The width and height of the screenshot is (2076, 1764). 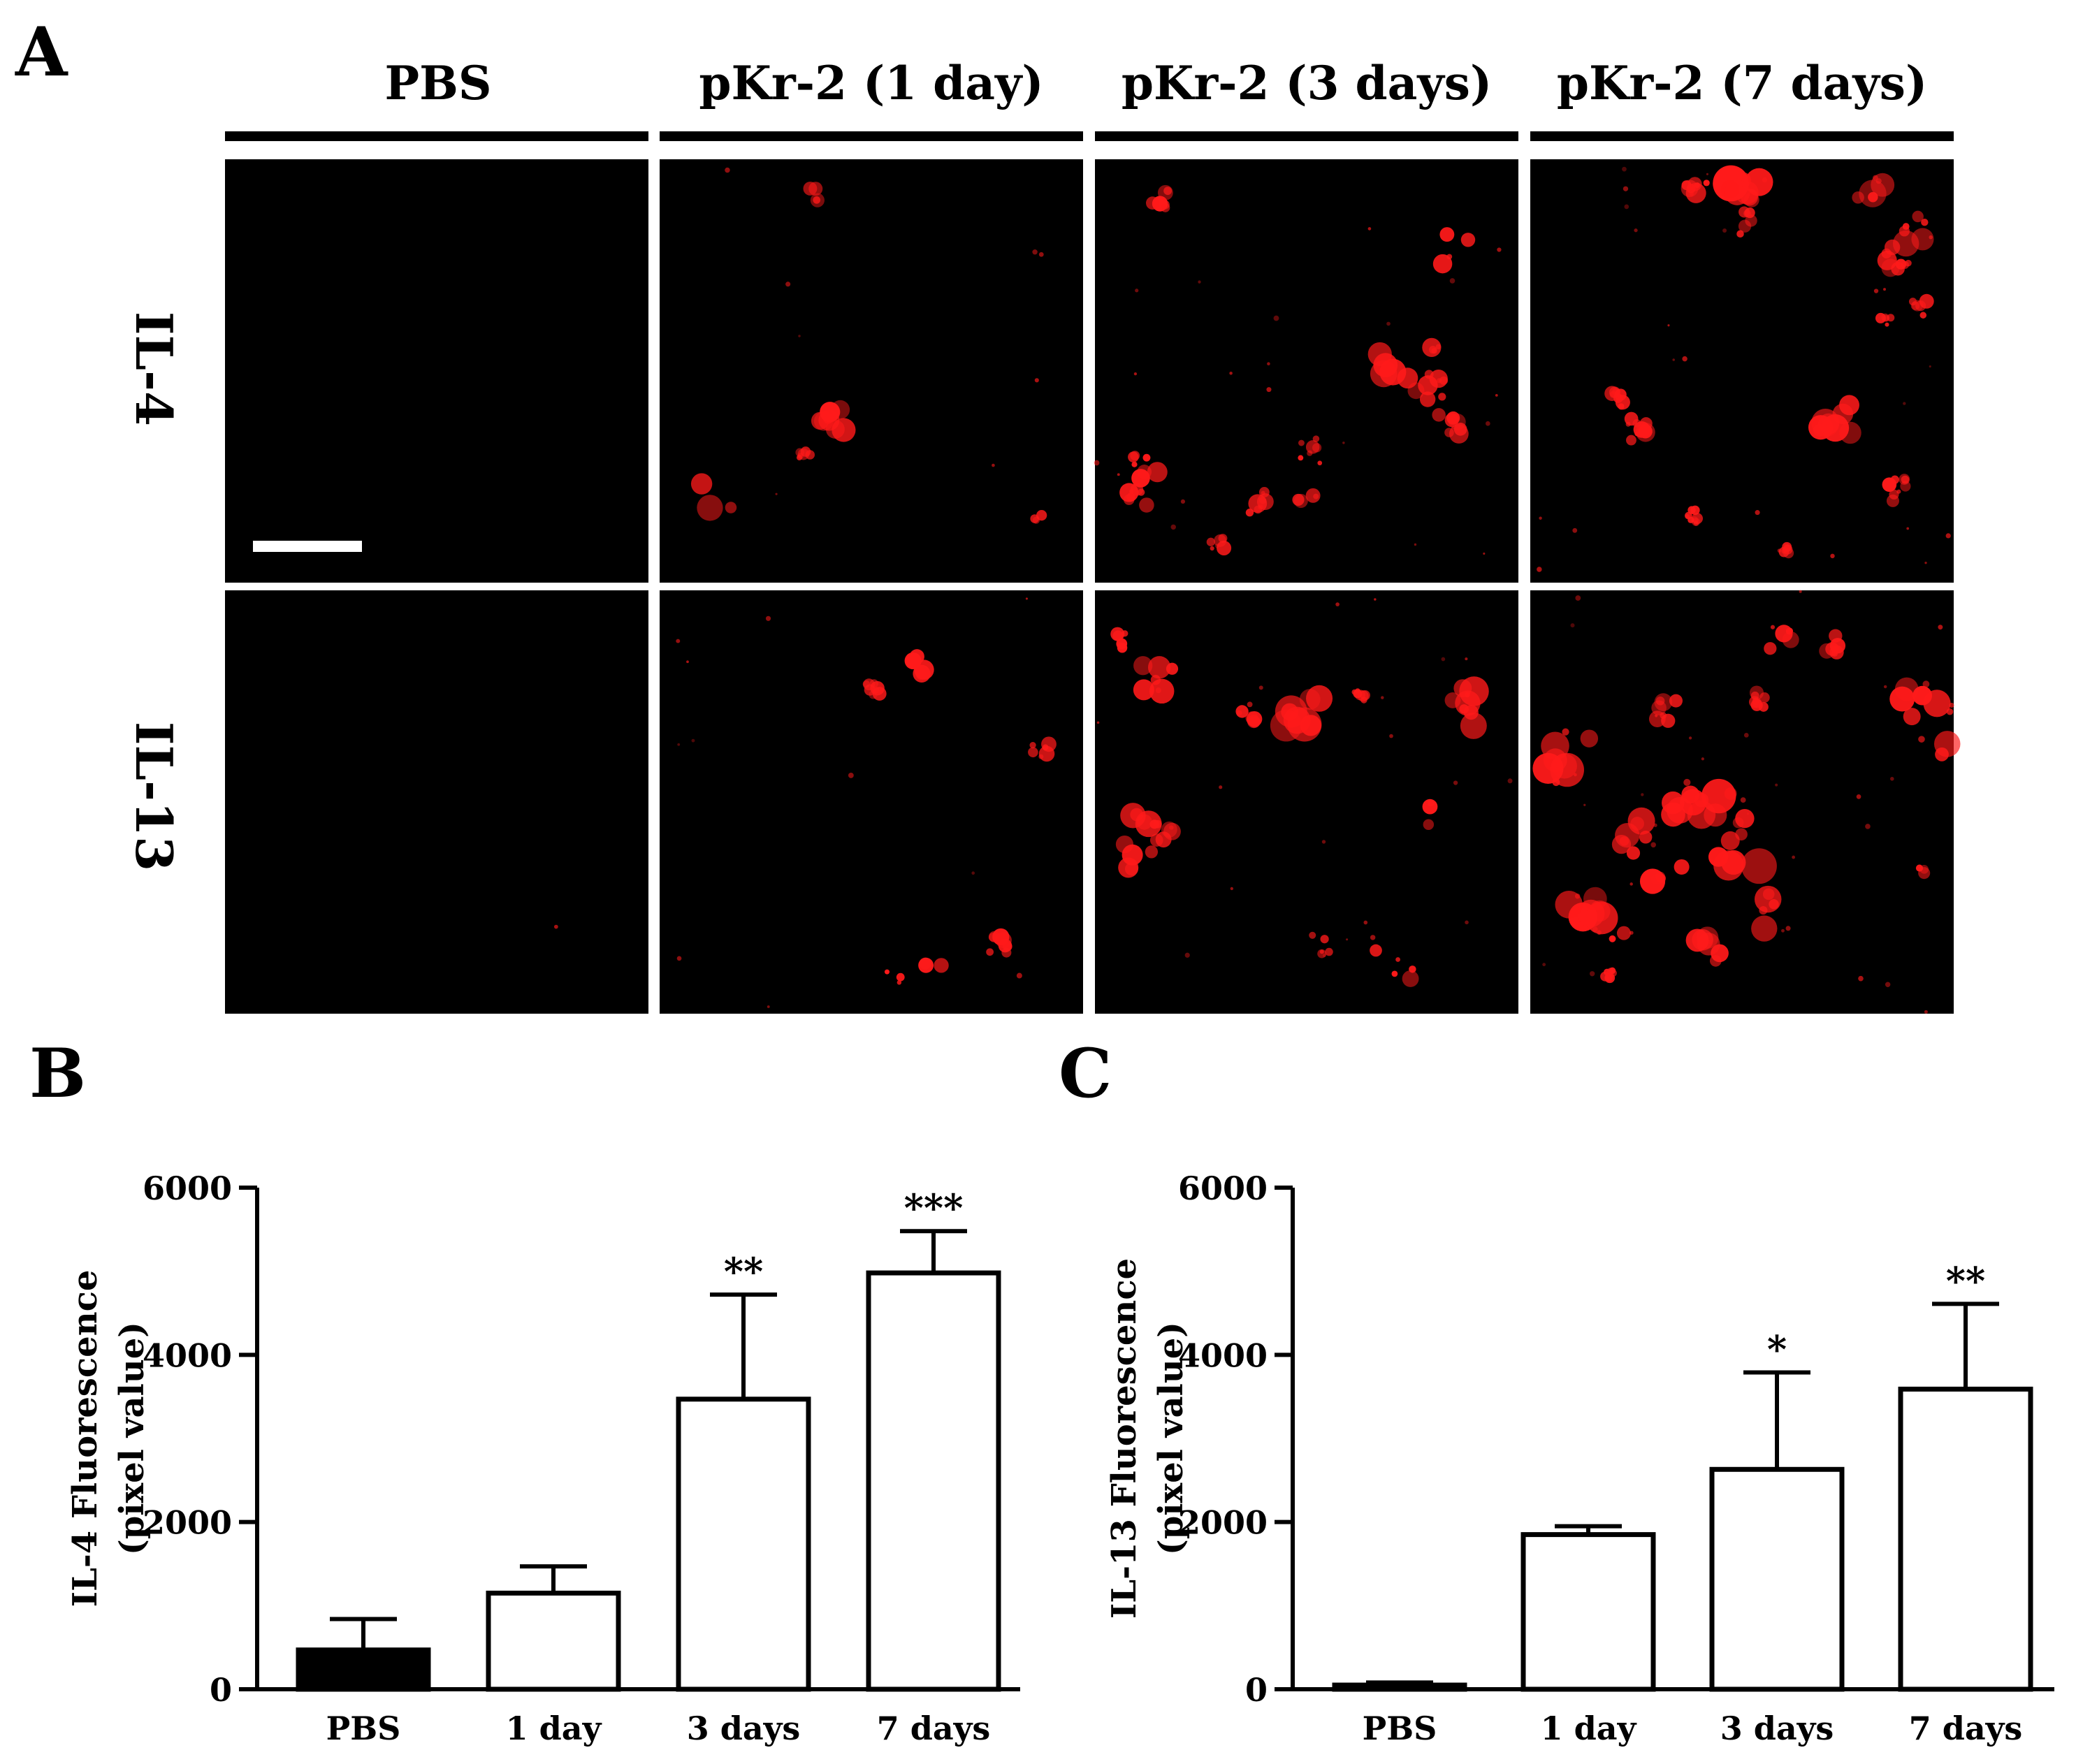 What do you see at coordinates (1742, 136) in the screenshot?
I see `header-rule-7-days` at bounding box center [1742, 136].